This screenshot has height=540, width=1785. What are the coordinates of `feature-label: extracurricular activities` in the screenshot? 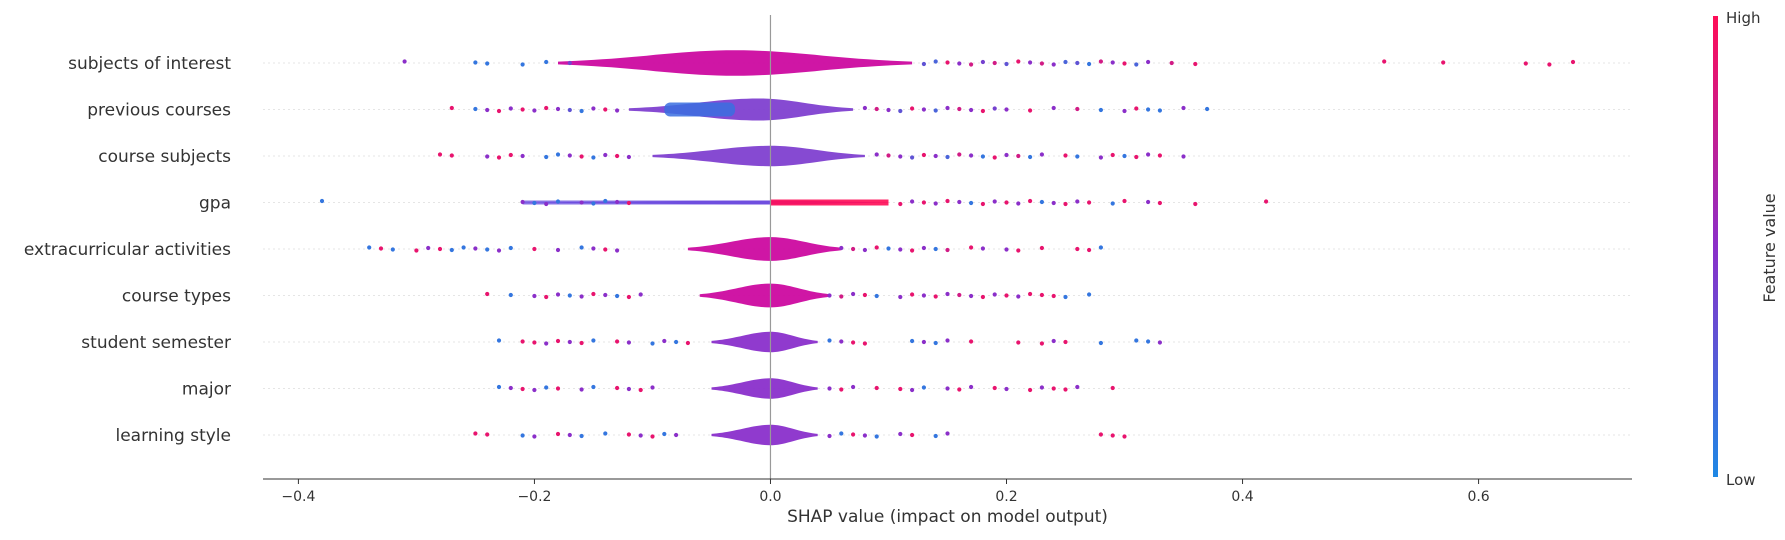 It's located at (127, 250).